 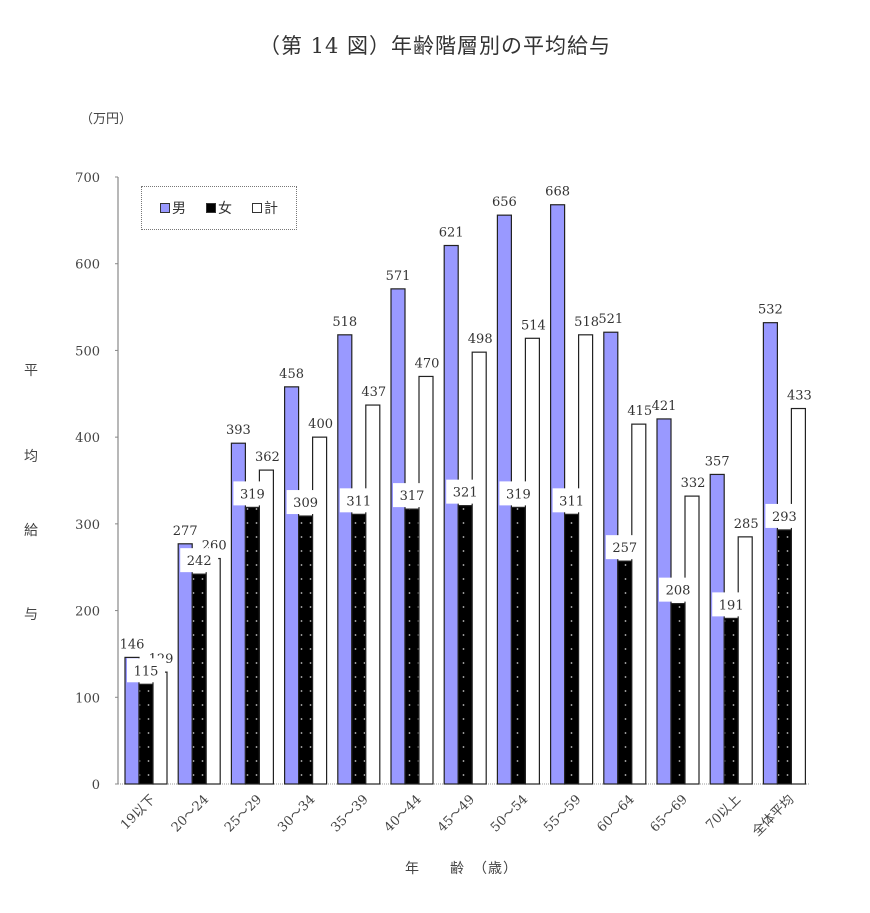 I want to click on value-label-female: 321, so click(x=465, y=493).